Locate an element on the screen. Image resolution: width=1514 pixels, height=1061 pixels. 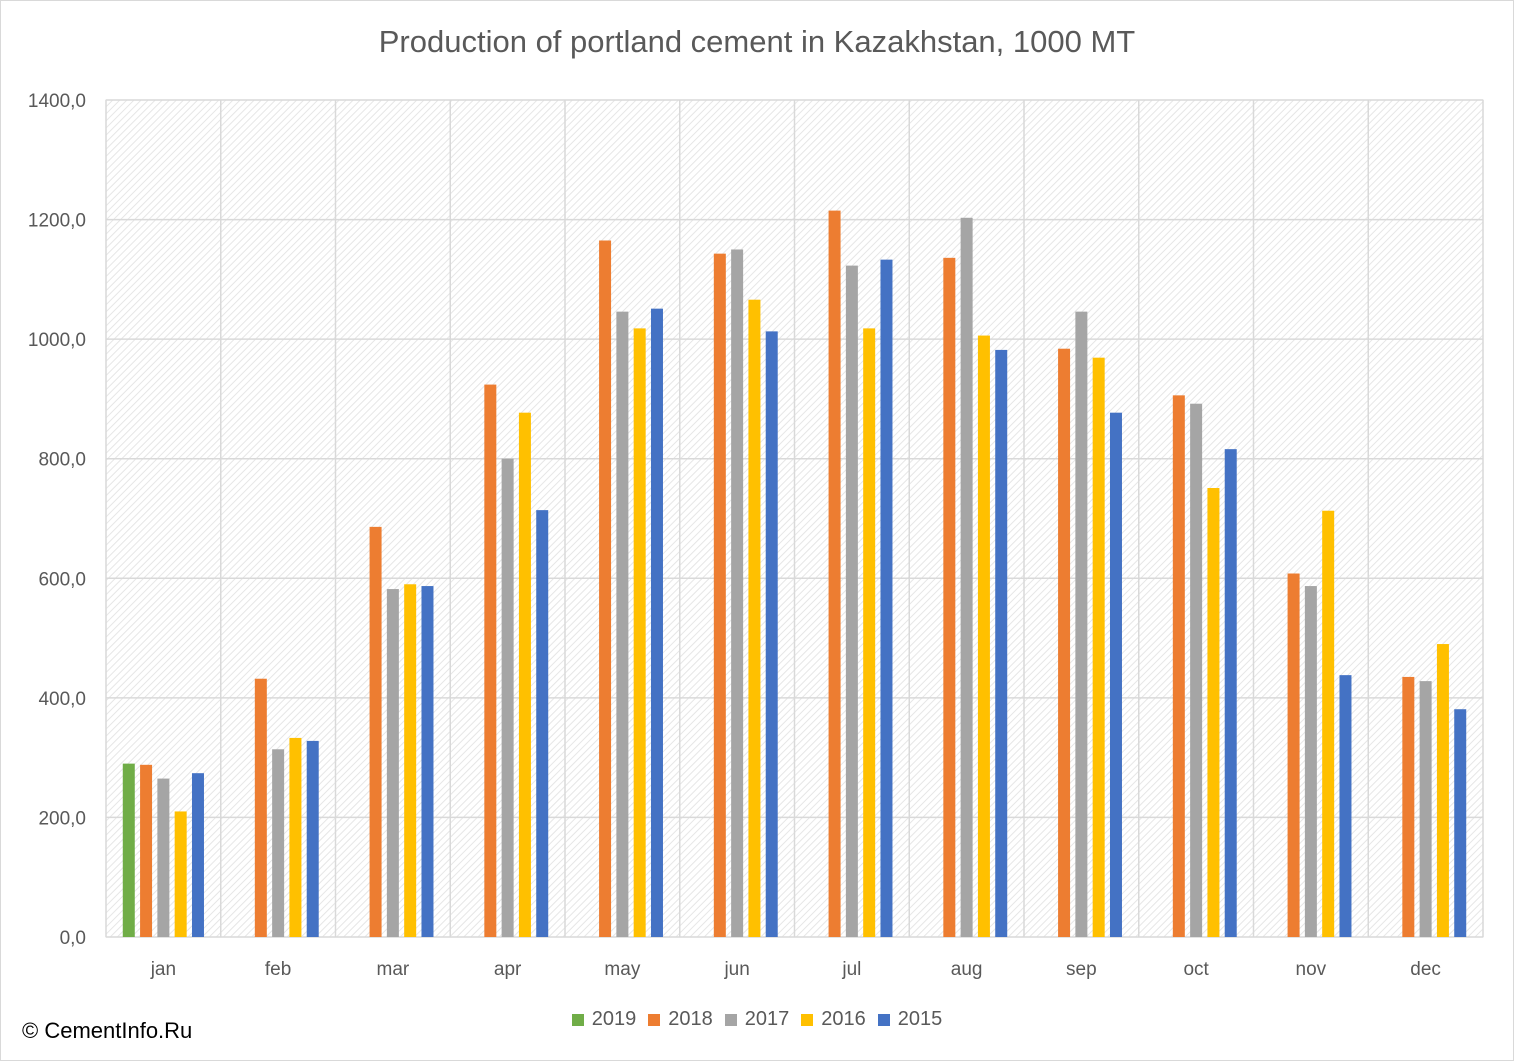
bar-2015-oct is located at coordinates (1230, 693).